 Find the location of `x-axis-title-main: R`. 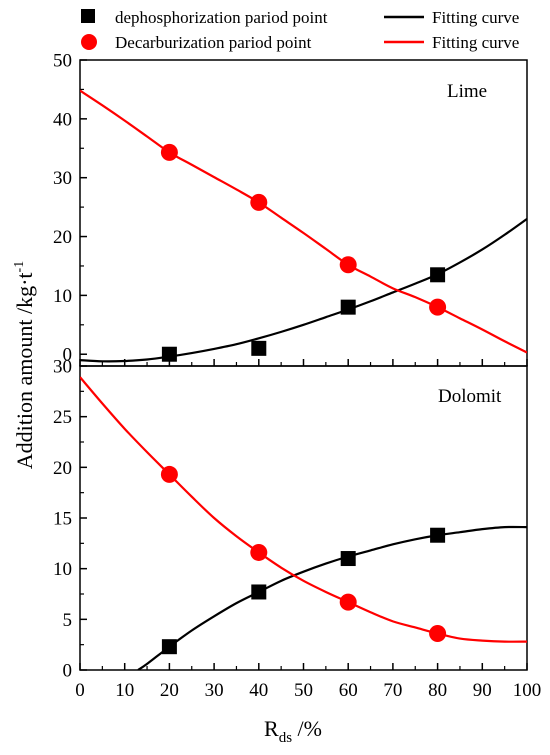

x-axis-title-main: R is located at coordinates (271, 728).